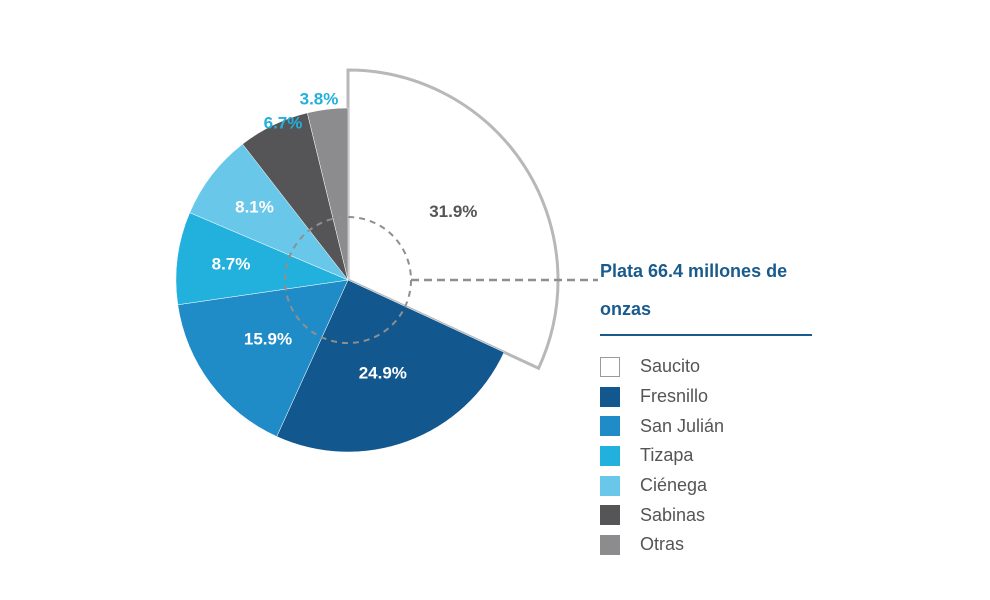  I want to click on pie-label-sabinas: 6.7%, so click(283, 122).